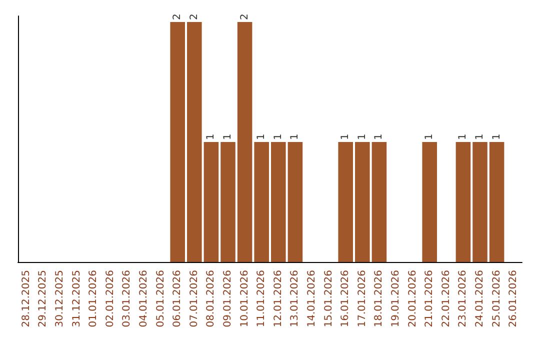  What do you see at coordinates (144, 299) in the screenshot?
I see `x-tick-label: 04.01.2026` at bounding box center [144, 299].